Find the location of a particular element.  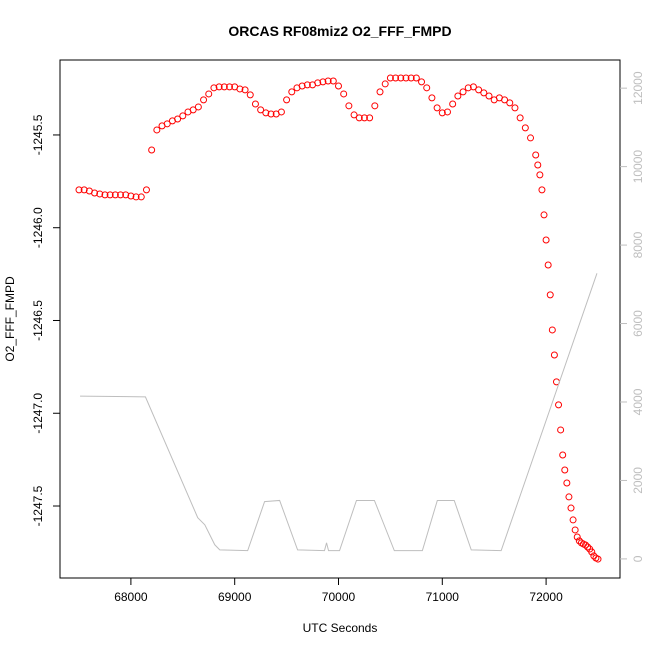

x-tick-label: 71000 is located at coordinates (443, 597).